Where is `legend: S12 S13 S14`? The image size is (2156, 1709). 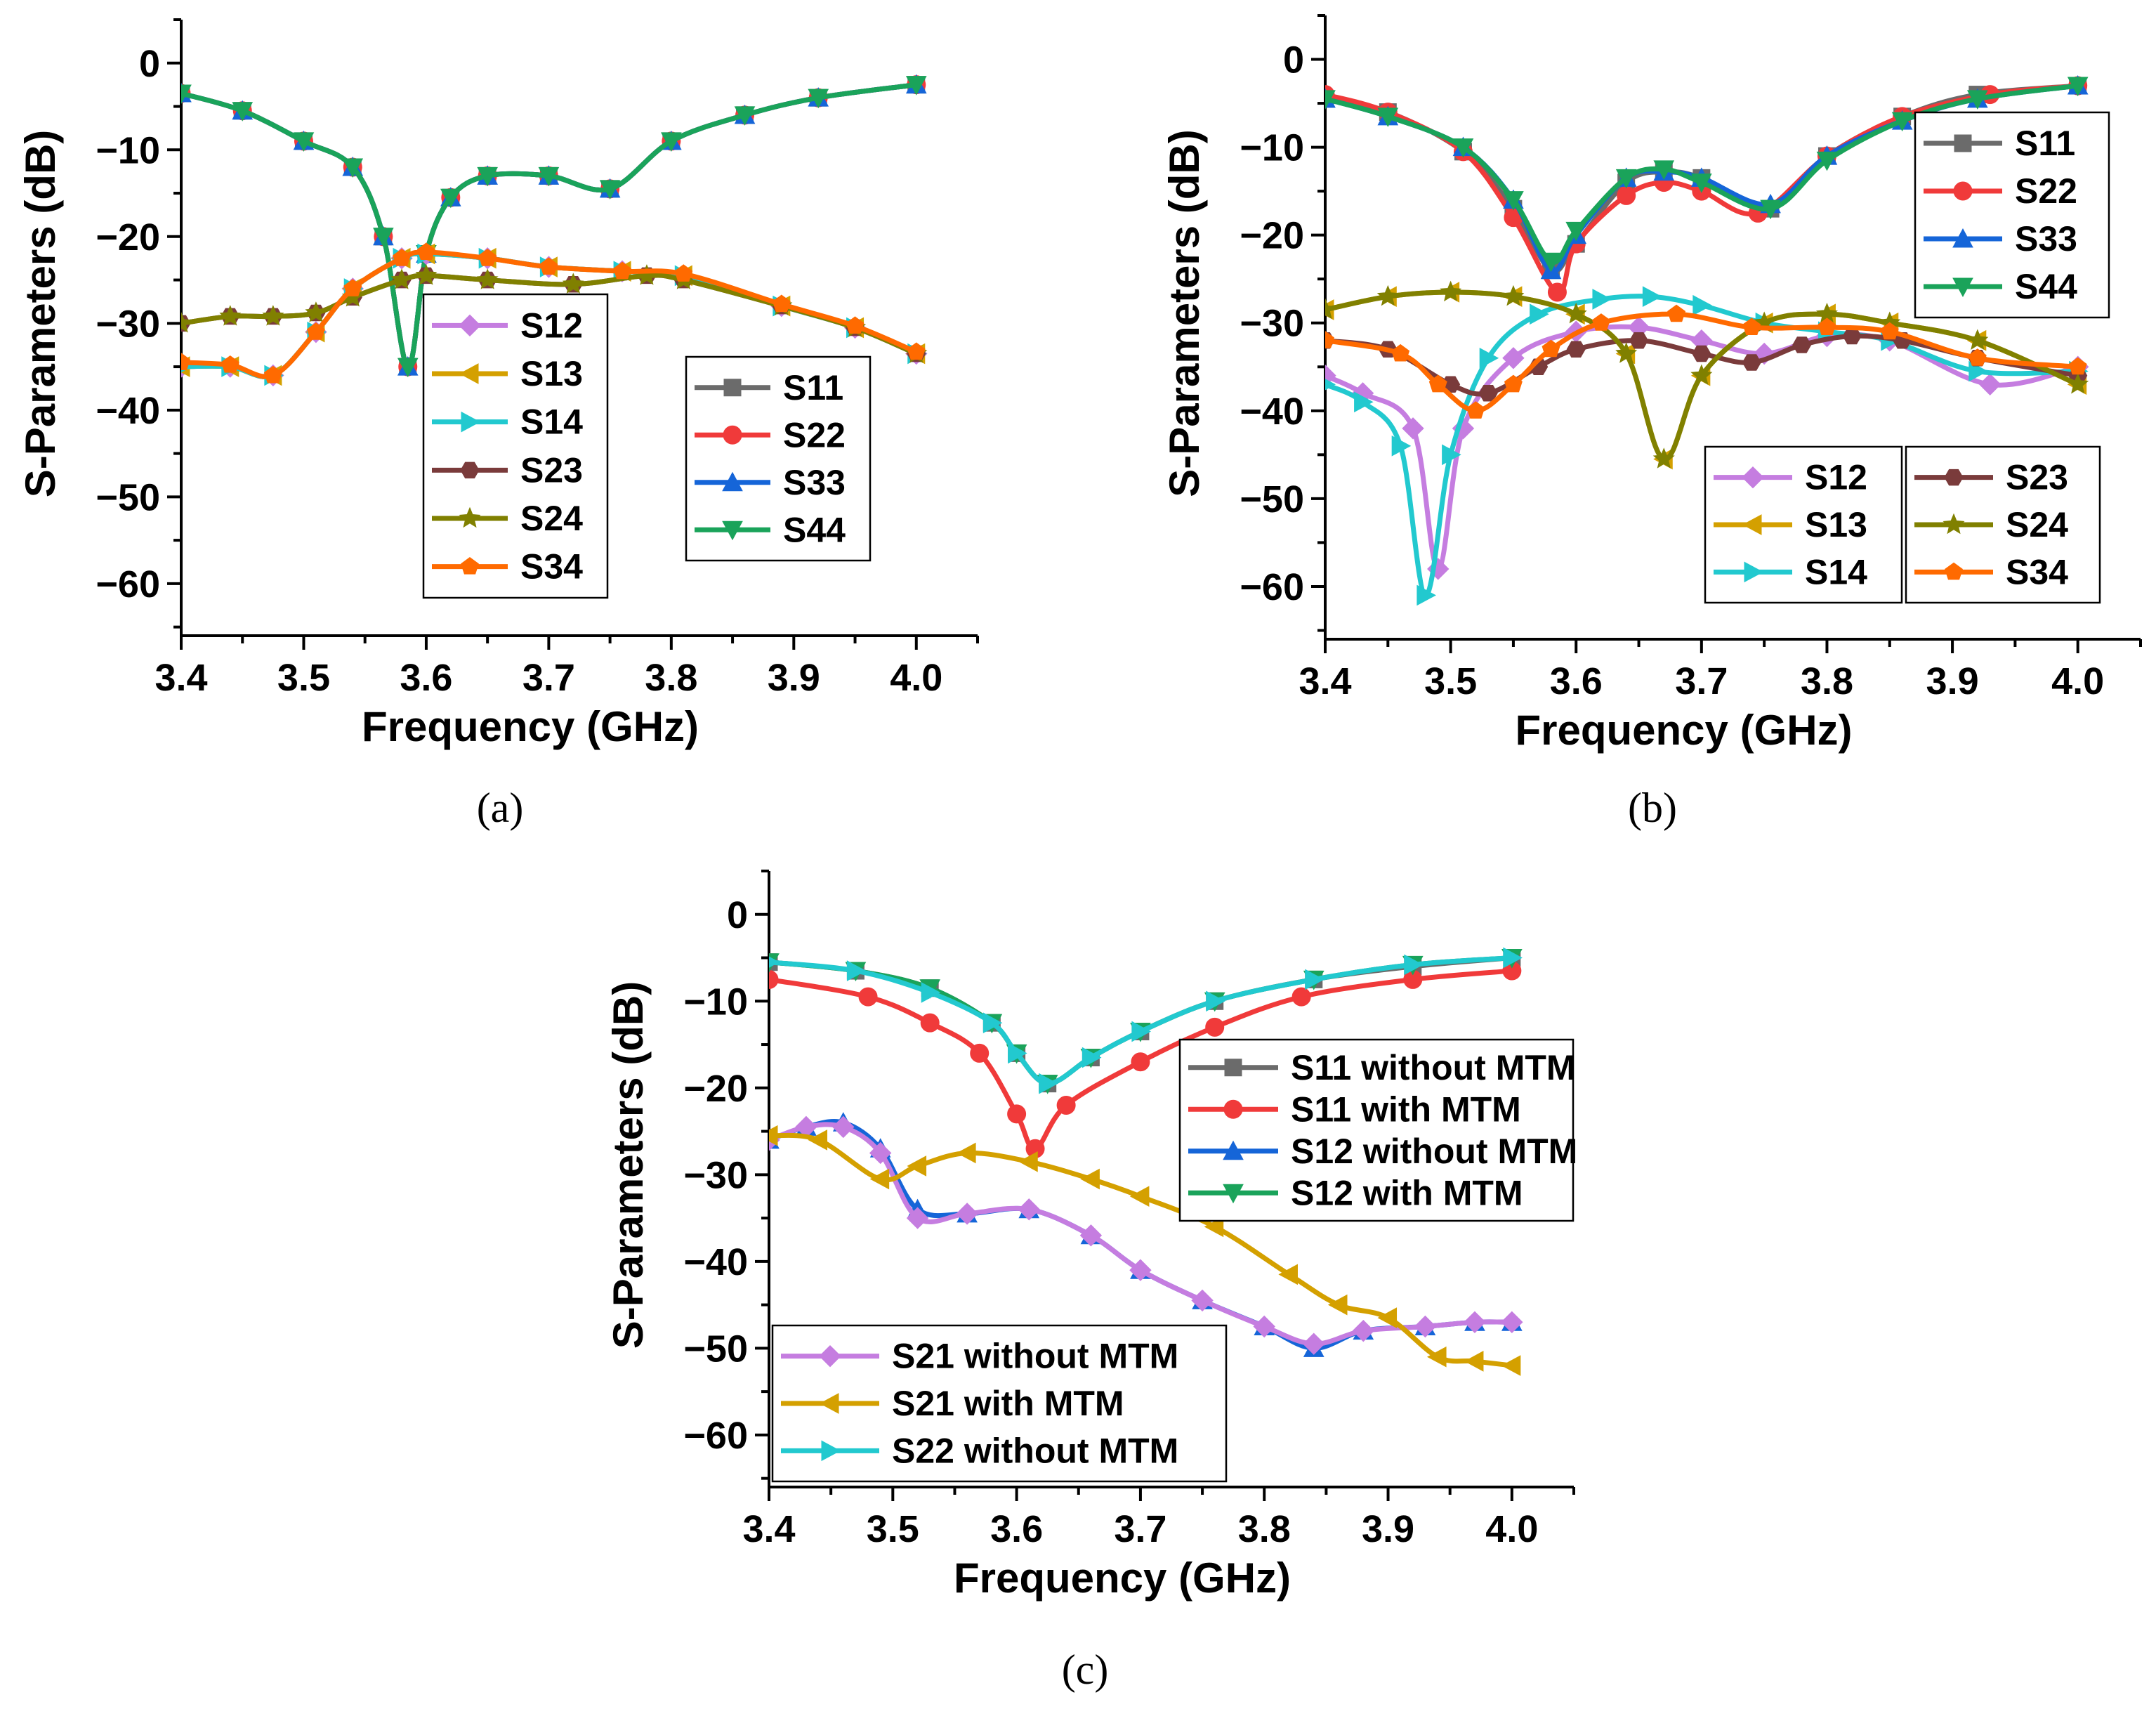 legend: S12 S13 S14 is located at coordinates (1803, 524).